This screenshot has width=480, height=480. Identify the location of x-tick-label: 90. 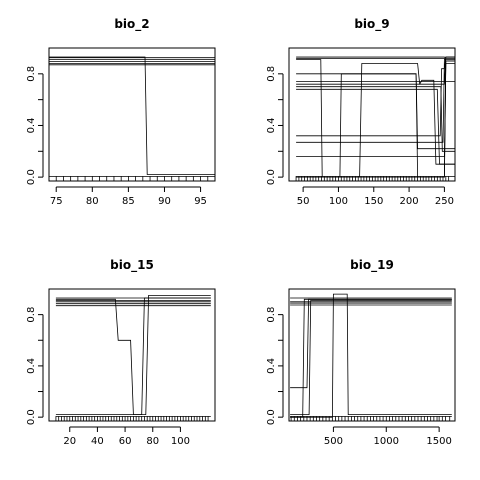
(164, 201).